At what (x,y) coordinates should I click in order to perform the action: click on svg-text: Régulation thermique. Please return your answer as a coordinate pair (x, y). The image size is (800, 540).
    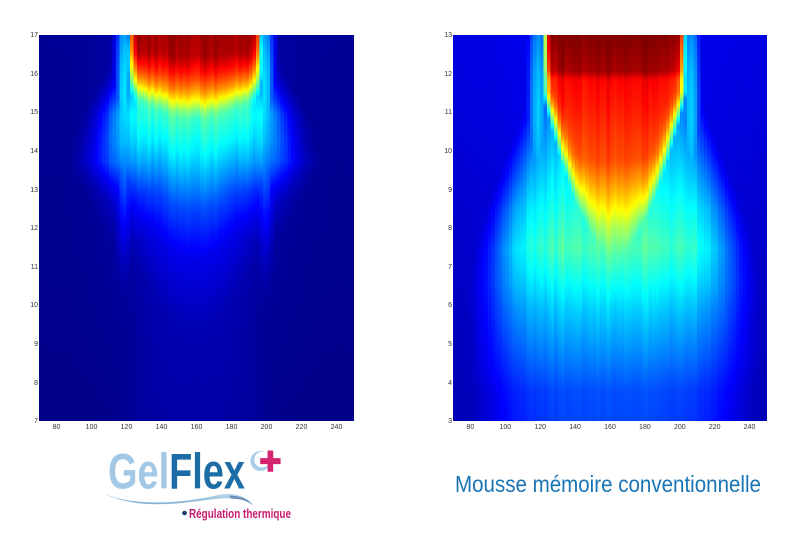
    Looking at the image, I should click on (240, 513).